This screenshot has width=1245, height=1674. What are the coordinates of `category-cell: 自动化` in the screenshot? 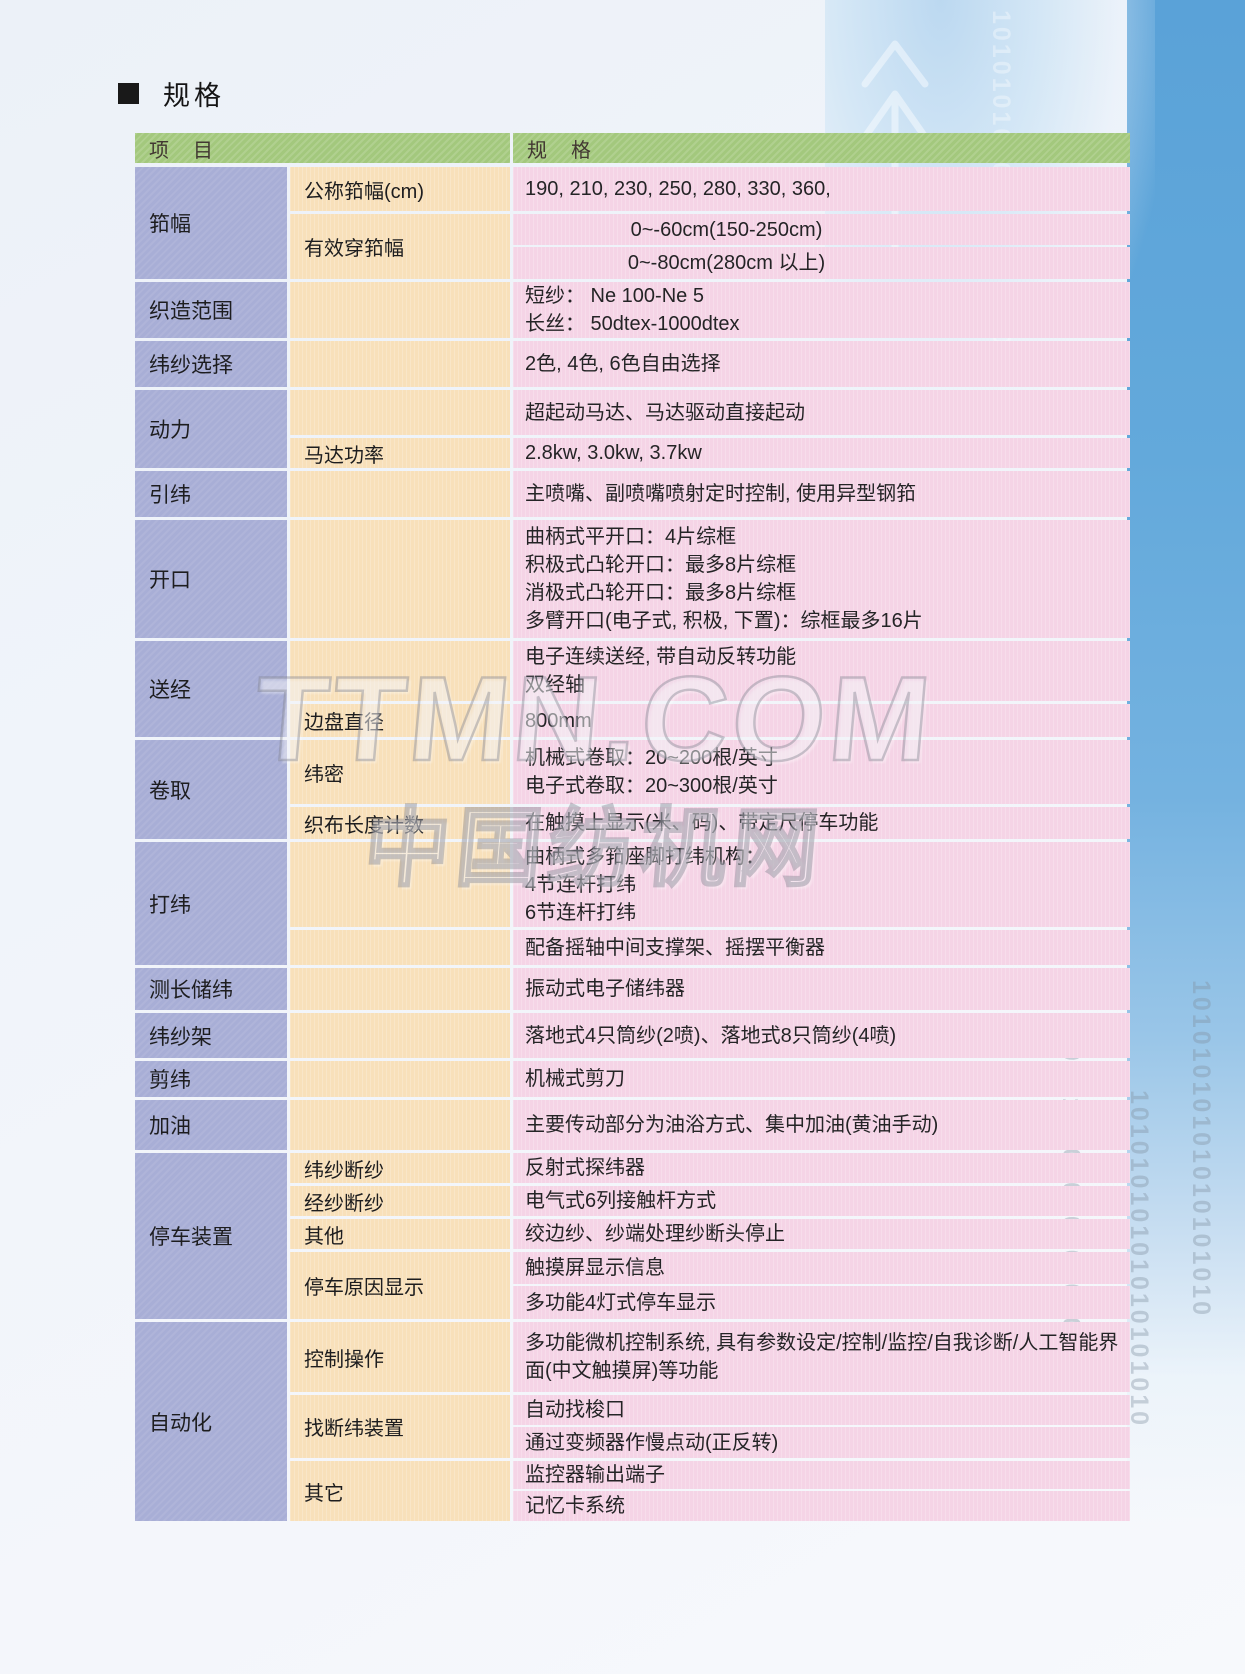 It's located at (211, 1421).